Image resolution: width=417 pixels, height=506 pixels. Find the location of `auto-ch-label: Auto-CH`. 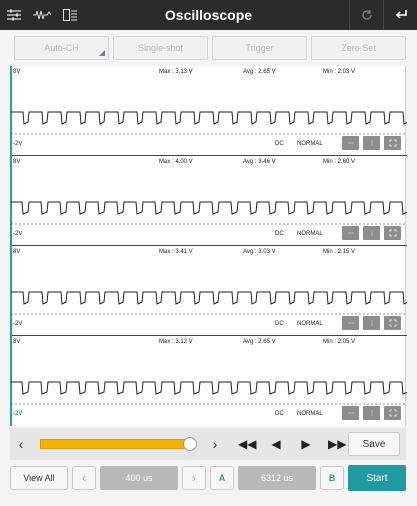

auto-ch-label: Auto-CH is located at coordinates (61, 48).